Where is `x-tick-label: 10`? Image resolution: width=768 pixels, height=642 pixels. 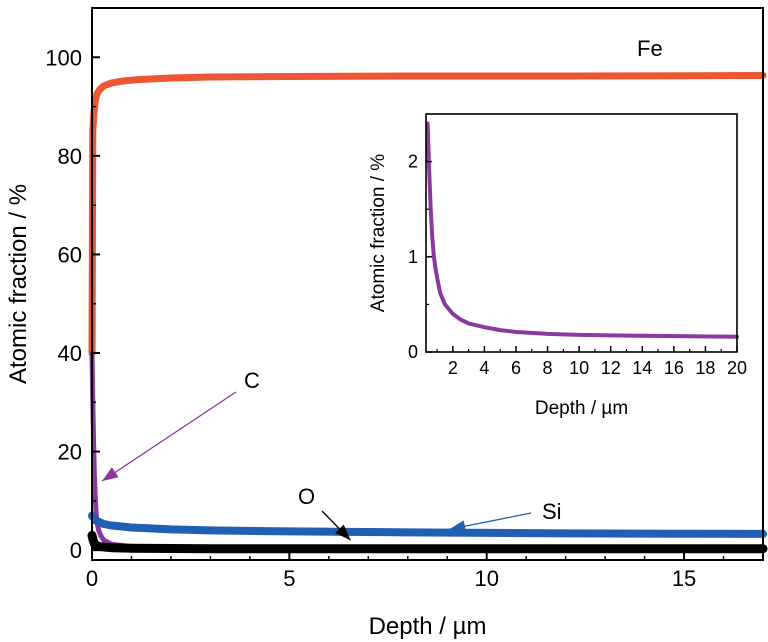 x-tick-label: 10 is located at coordinates (486, 578).